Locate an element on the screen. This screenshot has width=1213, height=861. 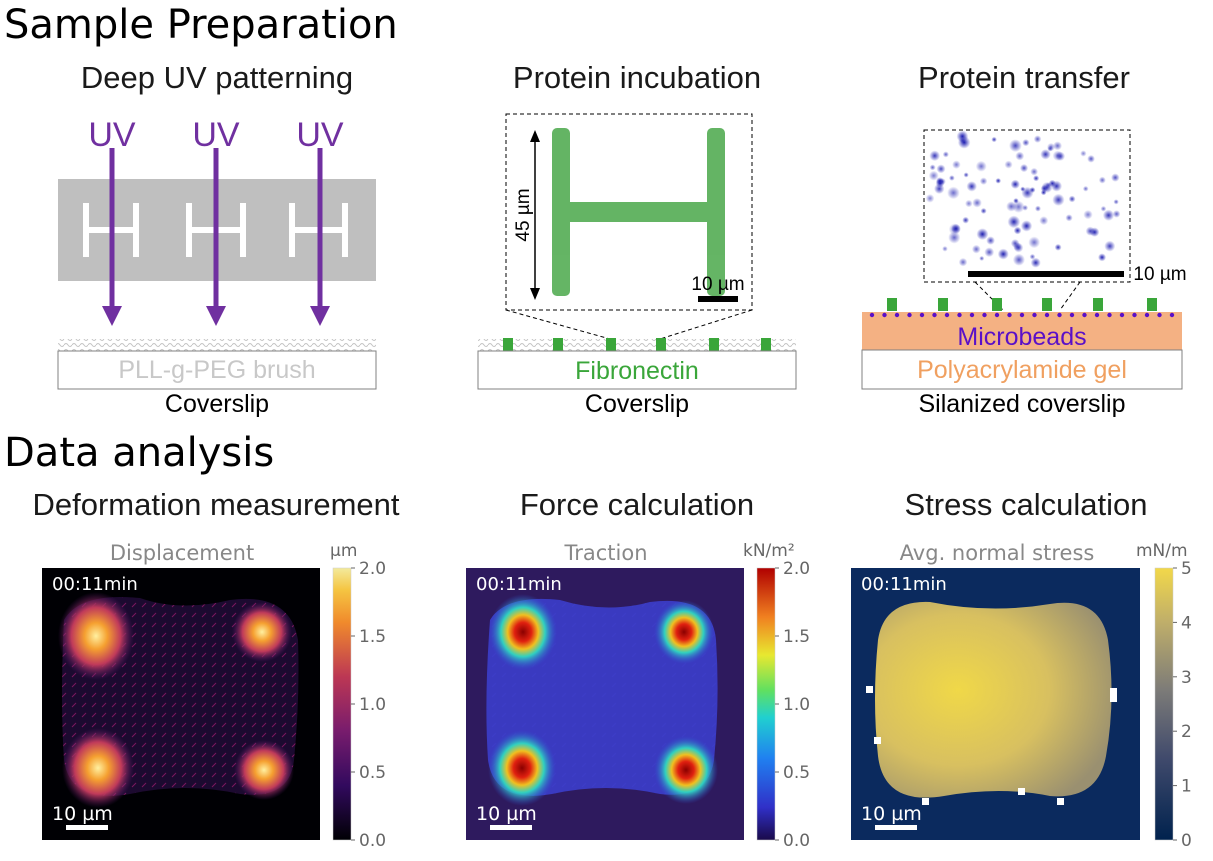
force-title: Force calculation is located at coordinates (637, 504).